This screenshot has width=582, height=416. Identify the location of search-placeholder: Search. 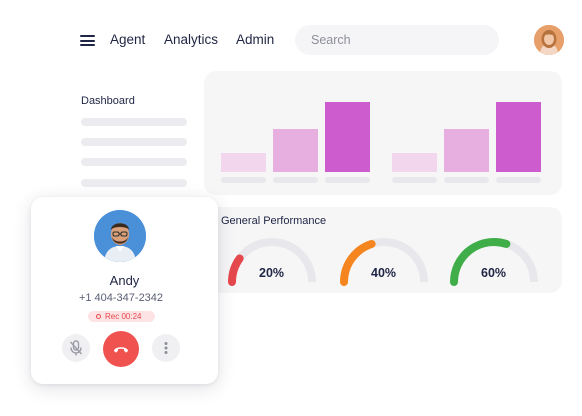
(331, 40).